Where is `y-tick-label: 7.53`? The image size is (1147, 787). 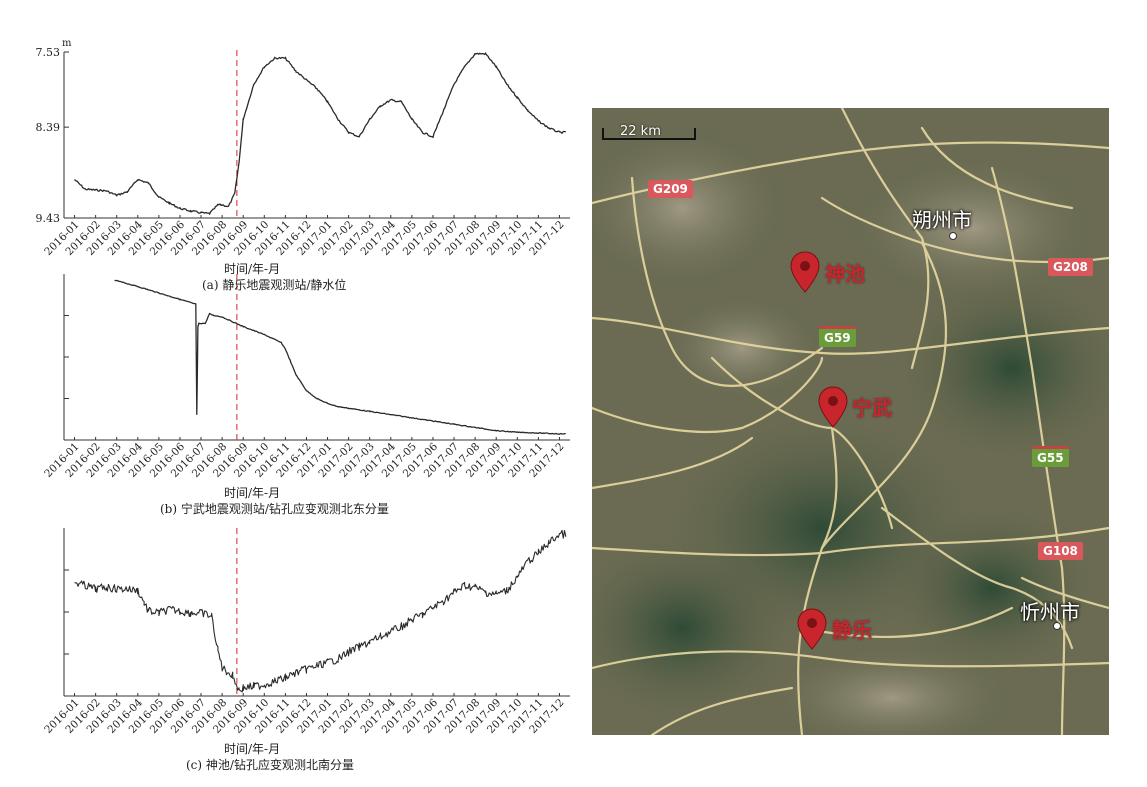
y-tick-label: 7.53 is located at coordinates (48, 52).